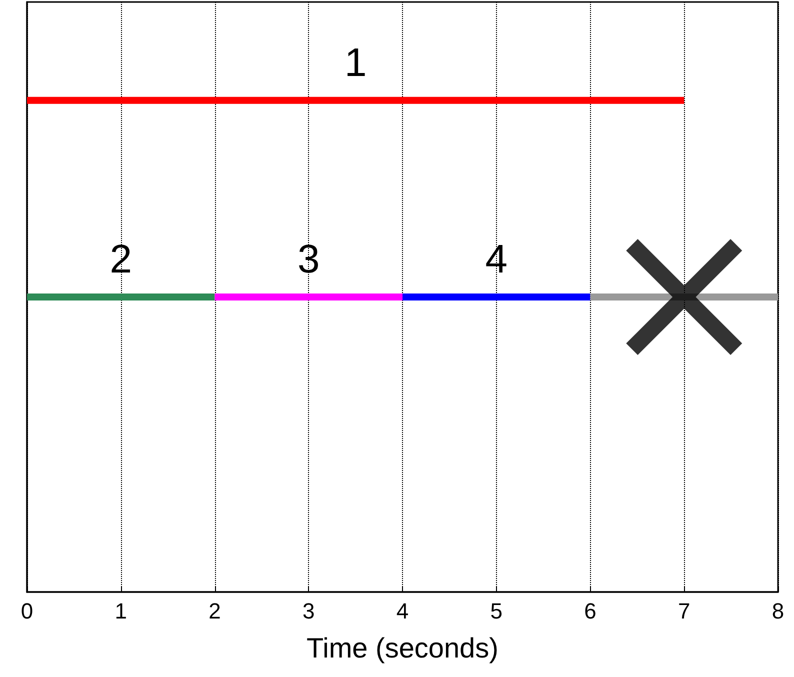 This screenshot has width=794, height=677. What do you see at coordinates (684, 611) in the screenshot?
I see `x-tick-label: 7` at bounding box center [684, 611].